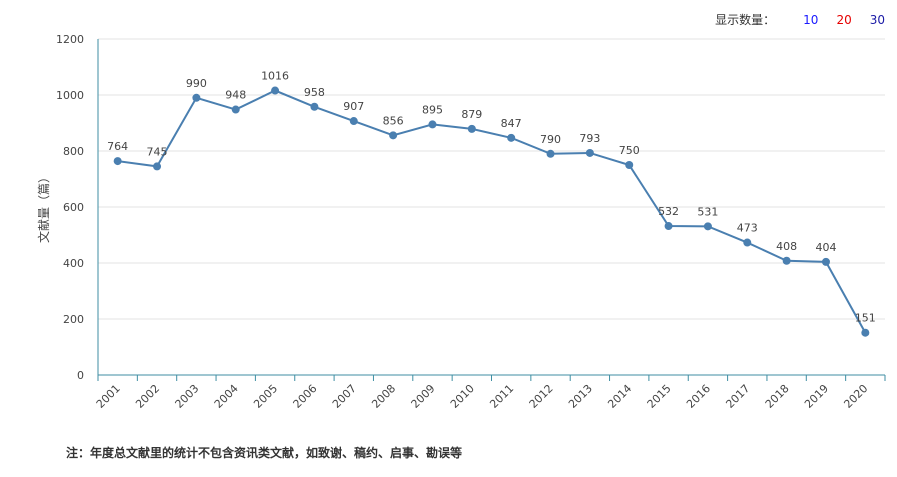 This screenshot has height=477, width=897. Describe the element at coordinates (117, 146) in the screenshot. I see `data-label: 764` at that location.